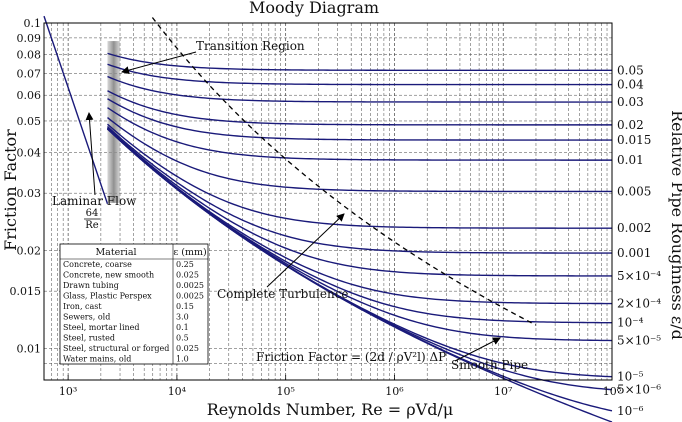 The image size is (682, 422). I want to click on smooth-pipe-label: Smooth Pipe, so click(489, 365).